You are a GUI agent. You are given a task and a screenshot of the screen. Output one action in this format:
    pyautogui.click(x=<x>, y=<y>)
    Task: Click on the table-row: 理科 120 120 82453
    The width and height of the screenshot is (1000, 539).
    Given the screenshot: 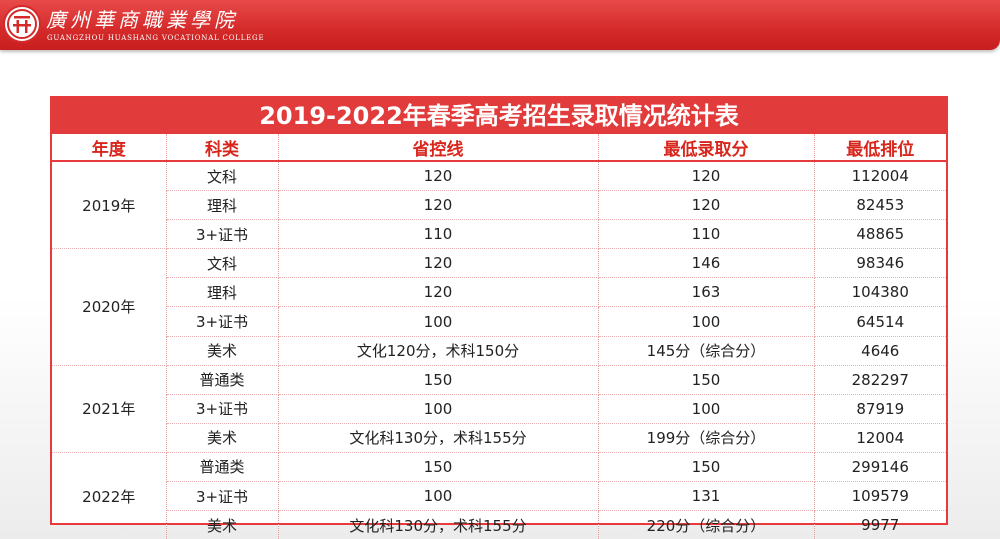 What is the action you would take?
    pyautogui.click(x=499, y=205)
    